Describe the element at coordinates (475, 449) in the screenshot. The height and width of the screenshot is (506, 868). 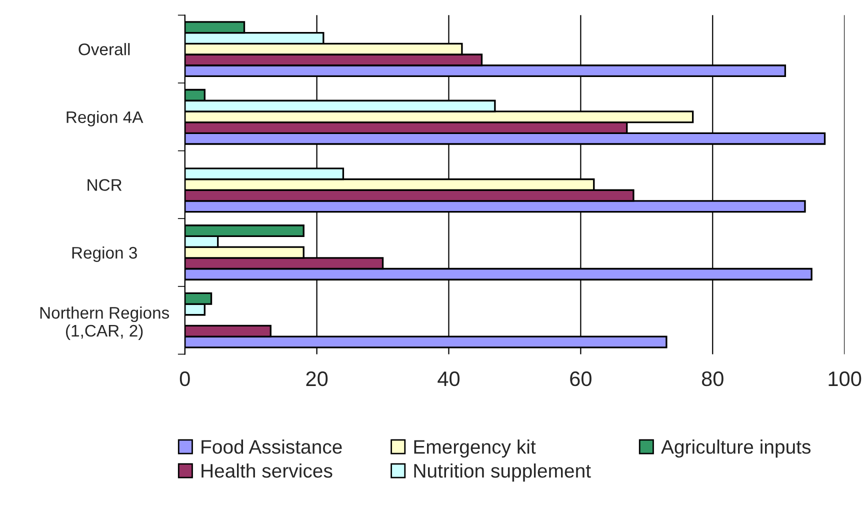
I see `legend-label: Emergency kit` at that location.